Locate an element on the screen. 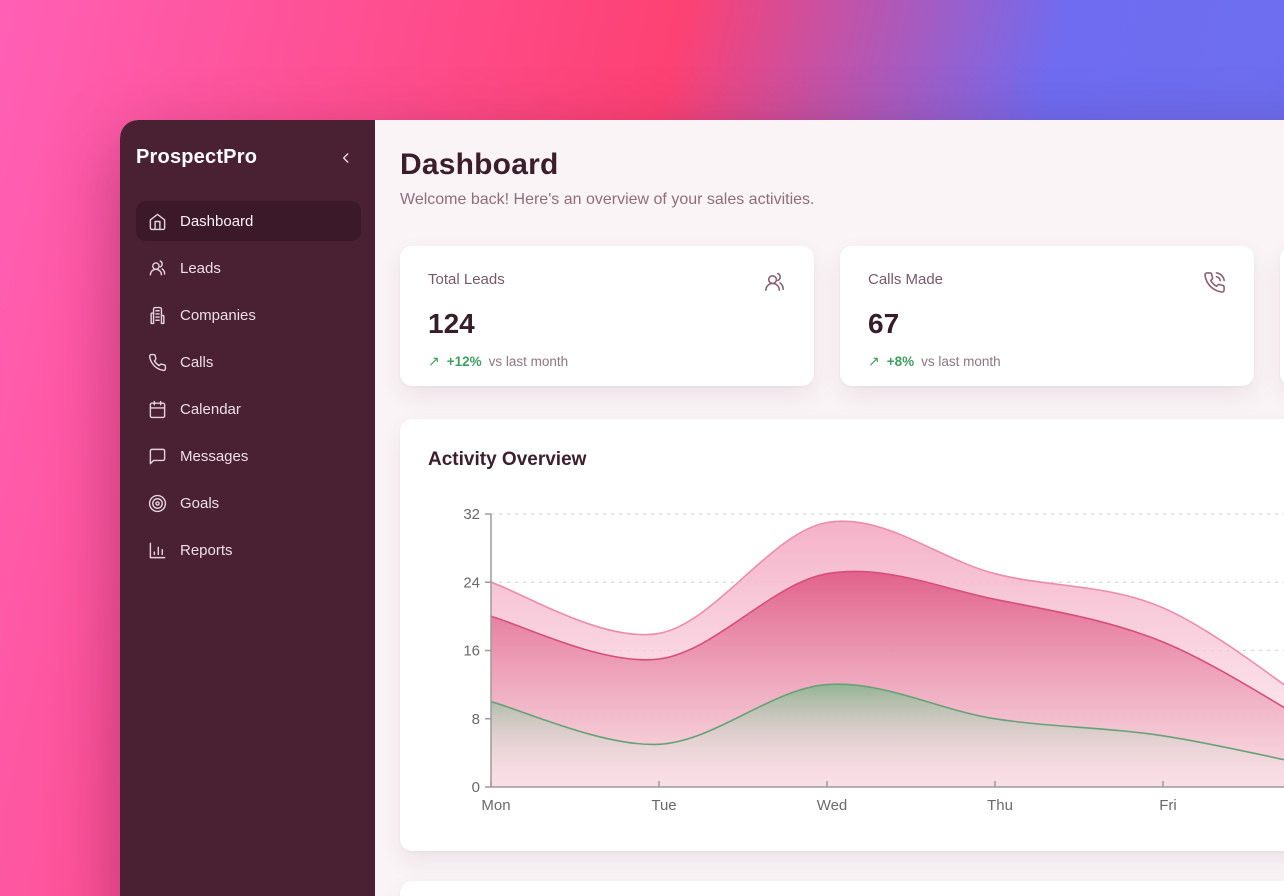 This screenshot has width=1284, height=896. stat-value: 67 is located at coordinates (884, 323).